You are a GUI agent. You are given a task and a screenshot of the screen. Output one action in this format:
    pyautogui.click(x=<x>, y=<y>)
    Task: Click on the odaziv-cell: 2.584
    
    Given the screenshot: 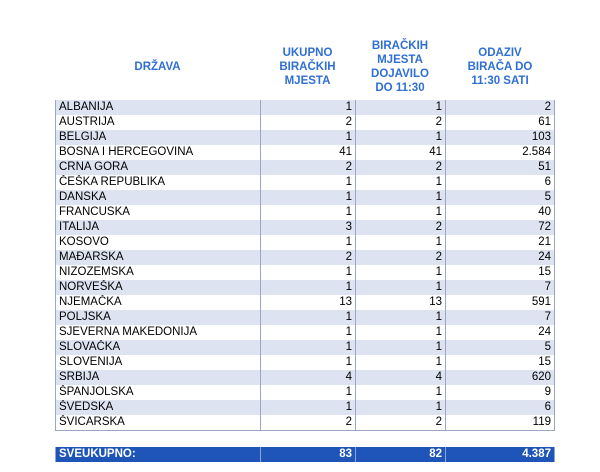 What is the action you would take?
    pyautogui.click(x=500, y=152)
    